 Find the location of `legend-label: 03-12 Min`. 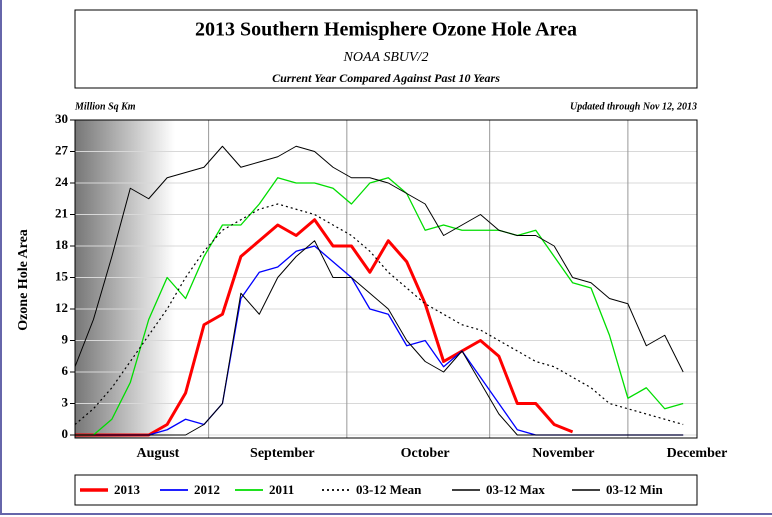

legend-label: 03-12 Min is located at coordinates (634, 489).